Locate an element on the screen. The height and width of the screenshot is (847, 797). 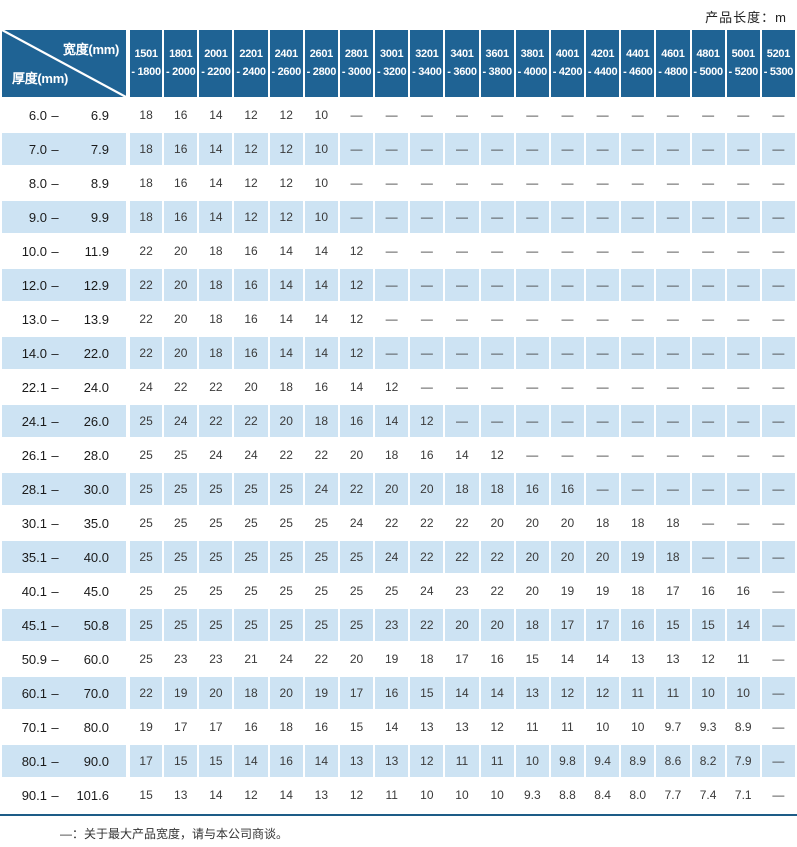
thickness-min: 70.1 is located at coordinates (34, 727).